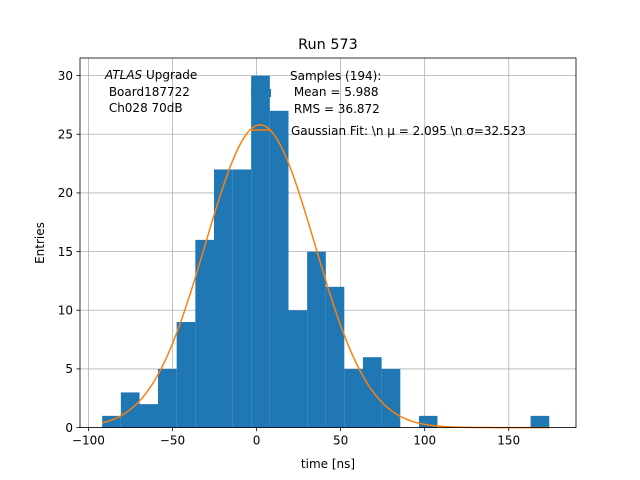 The image size is (640, 480). What do you see at coordinates (65, 252) in the screenshot?
I see `y-tick-label: 15` at bounding box center [65, 252].